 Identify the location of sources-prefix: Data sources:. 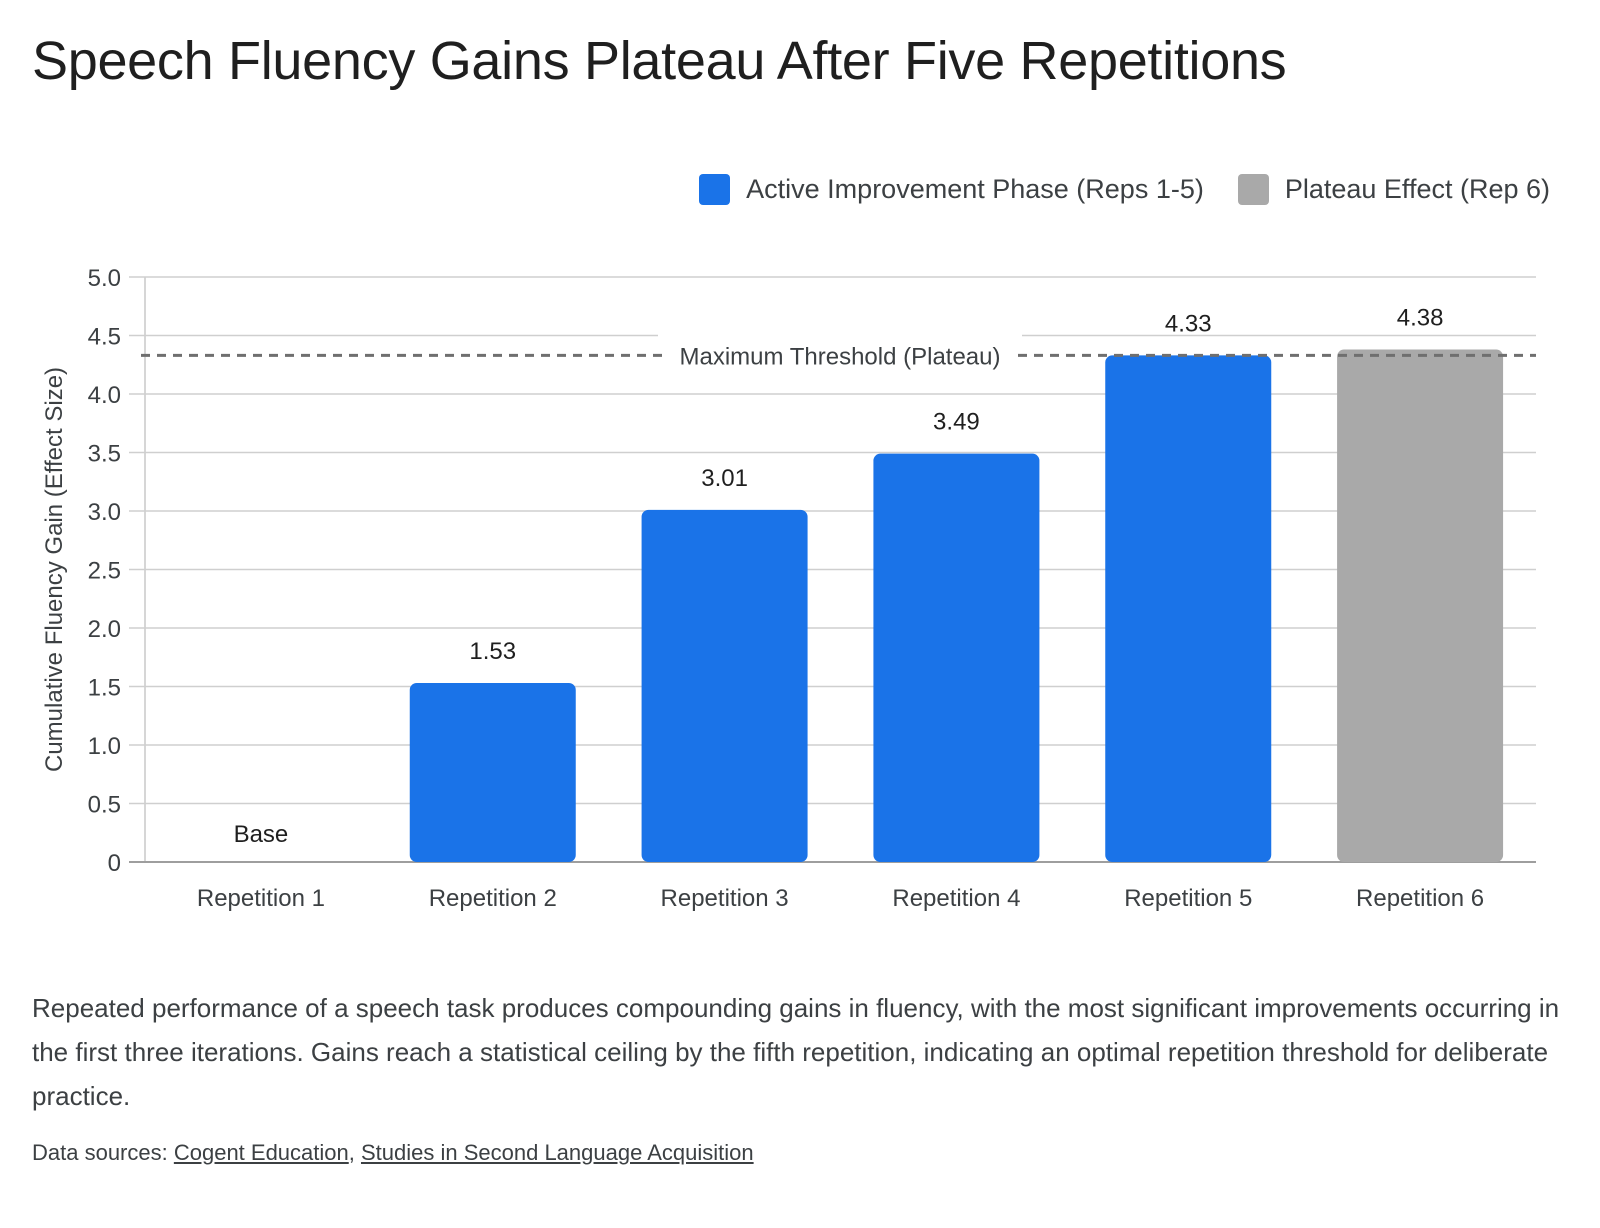
(103, 1152).